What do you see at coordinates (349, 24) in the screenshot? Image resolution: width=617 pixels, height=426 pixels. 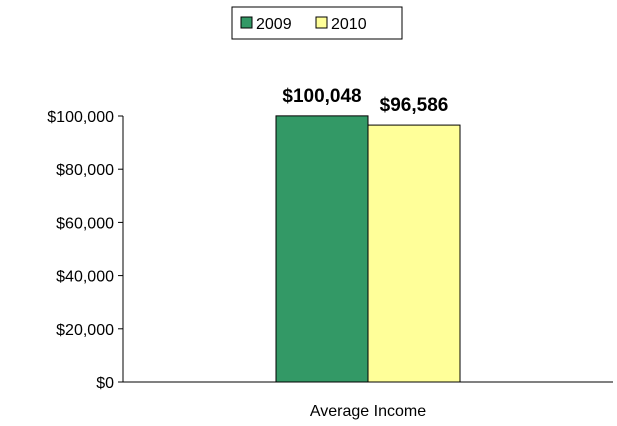 I see `legend-label-2010: 2010` at bounding box center [349, 24].